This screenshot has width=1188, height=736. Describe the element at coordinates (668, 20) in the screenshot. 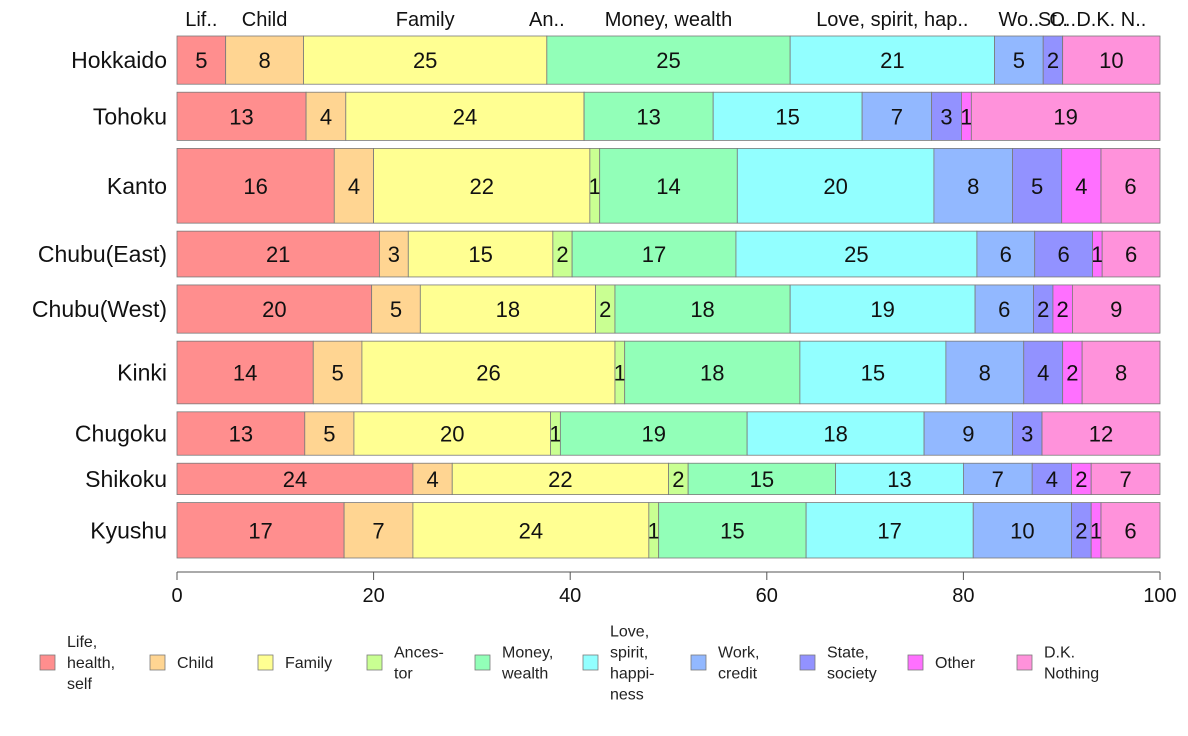

I see `top-label: Money, wealth` at that location.